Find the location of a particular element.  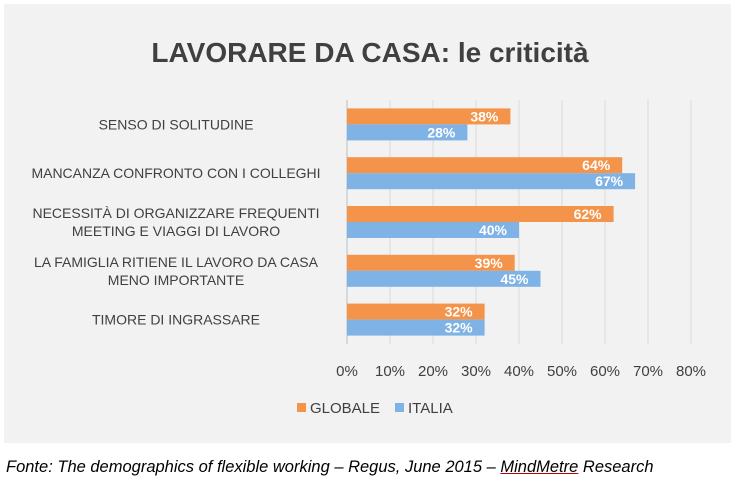

data-label: 39% is located at coordinates (489, 263).